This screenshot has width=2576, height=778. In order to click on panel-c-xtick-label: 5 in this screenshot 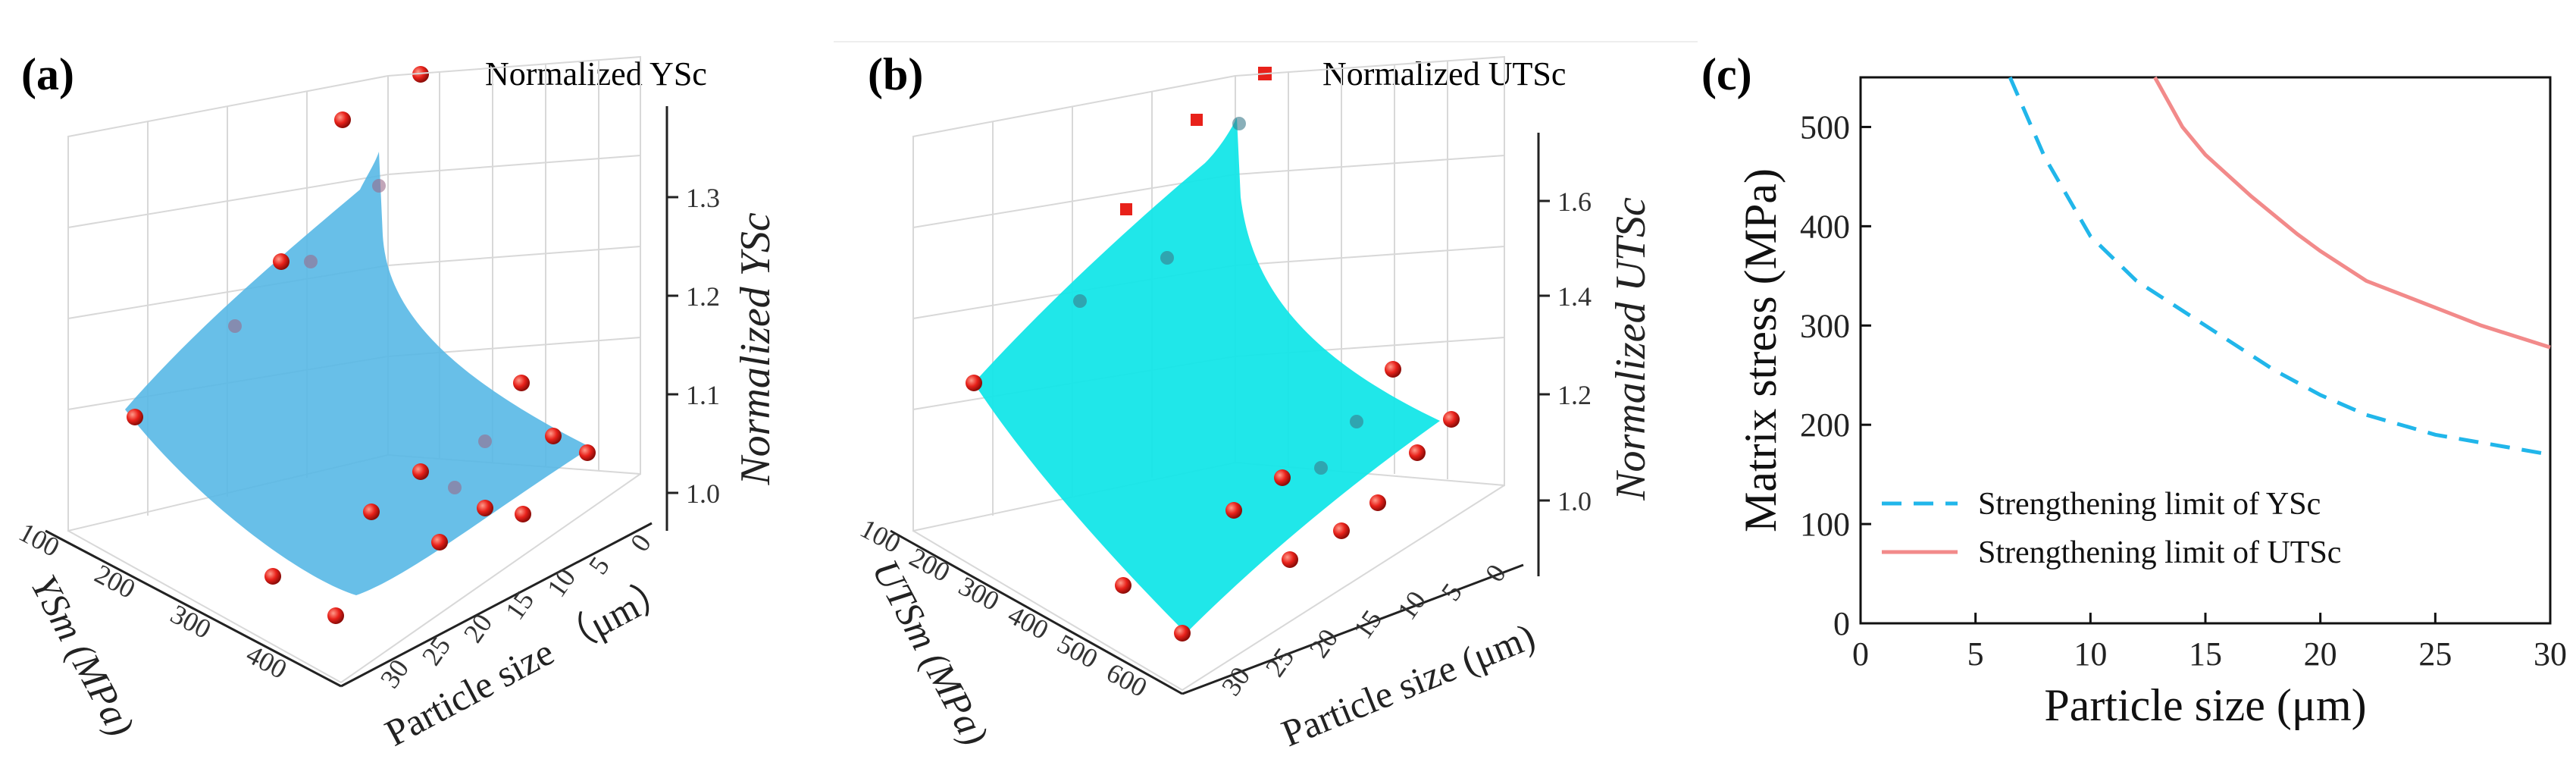, I will do `click(1975, 654)`.